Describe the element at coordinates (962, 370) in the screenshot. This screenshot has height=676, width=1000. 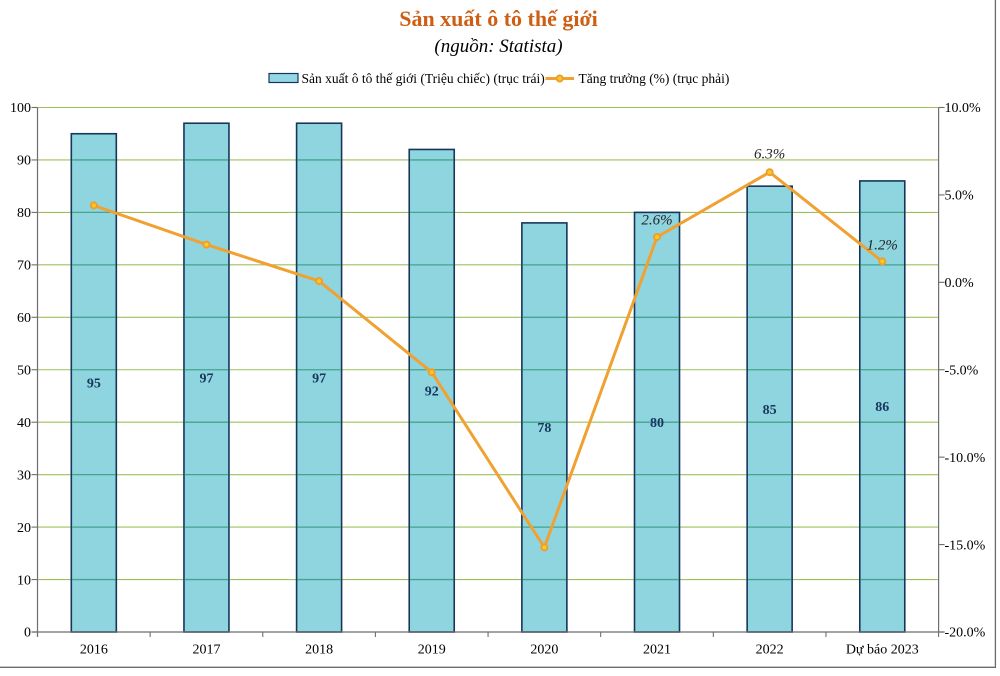
I see `svg-text: -5.0%` at that location.